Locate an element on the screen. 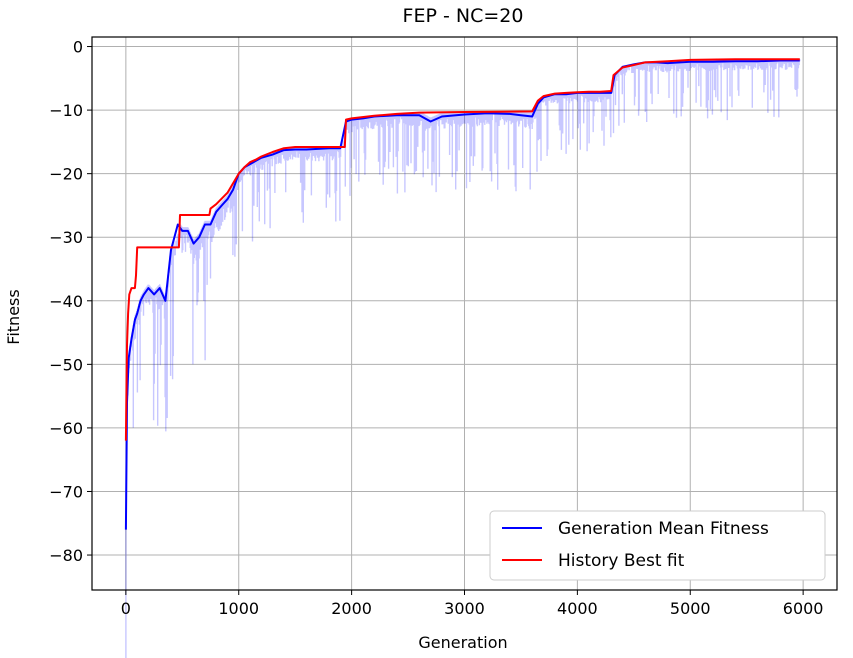 Image resolution: width=853 pixels, height=658 pixels. x-axis-ticks: 0 1000 2000 3000 4000 5000 6000 is located at coordinates (472, 604).